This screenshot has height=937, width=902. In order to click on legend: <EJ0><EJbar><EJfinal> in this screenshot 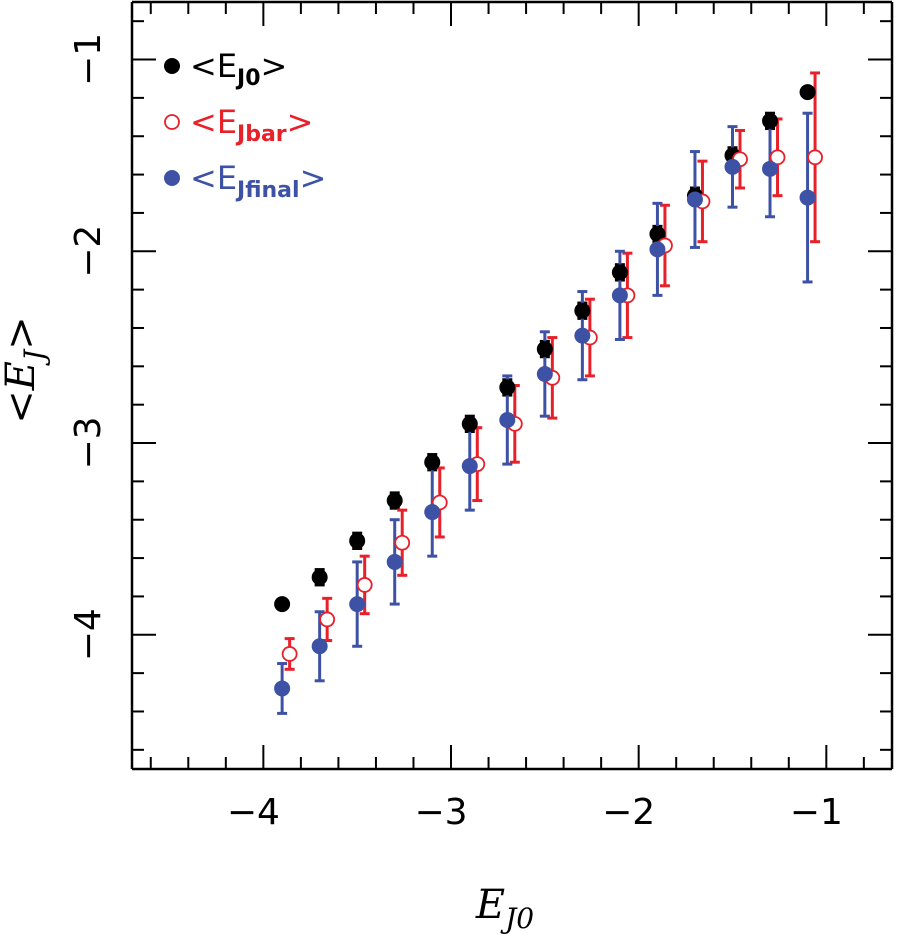, I will do `click(245, 125)`.